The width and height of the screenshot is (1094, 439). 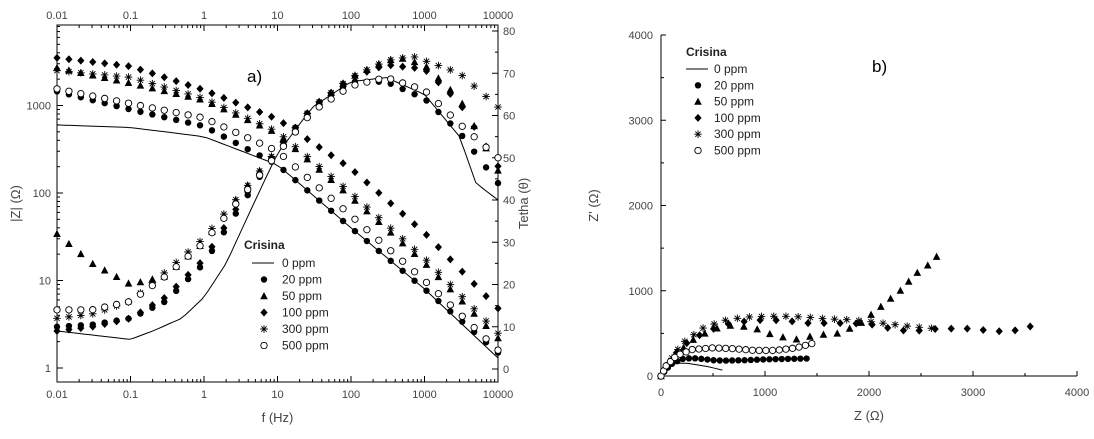 What do you see at coordinates (509, 32) in the screenshot?
I see `y2-tick-label: 80` at bounding box center [509, 32].